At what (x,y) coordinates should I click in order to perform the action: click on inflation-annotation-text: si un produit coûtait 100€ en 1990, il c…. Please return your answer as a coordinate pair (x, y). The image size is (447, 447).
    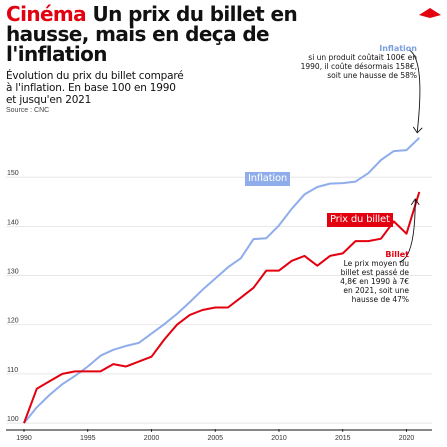
    Looking at the image, I should click on (358, 66).